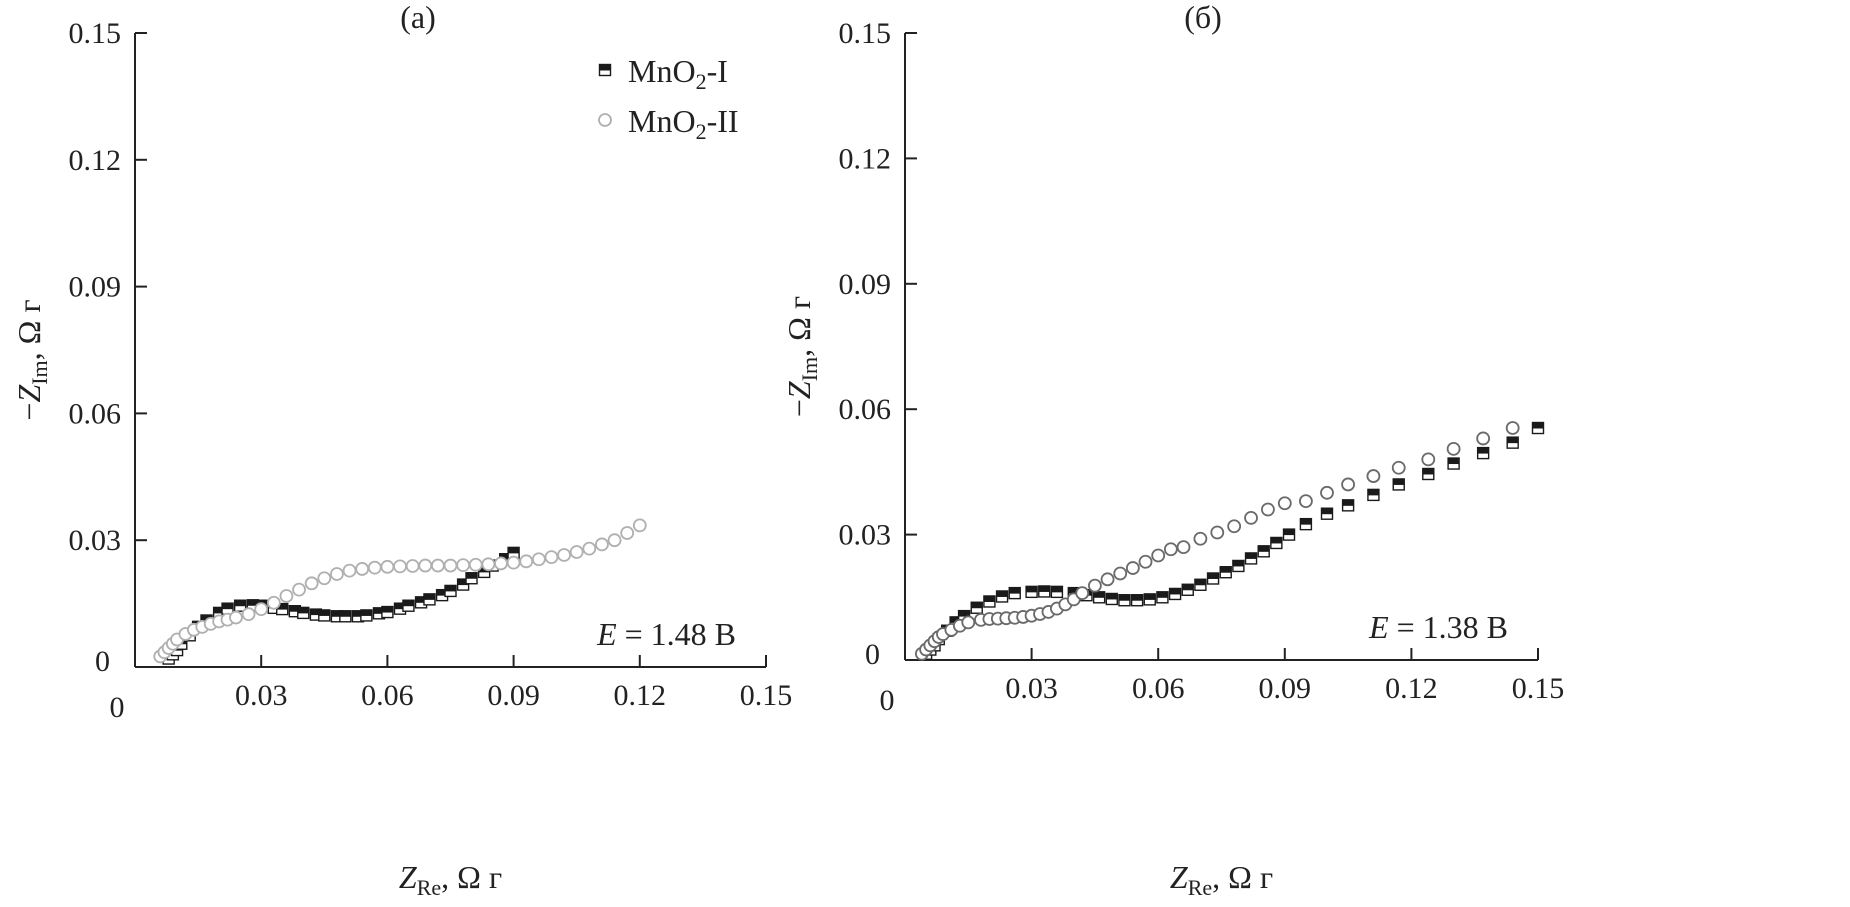 The image size is (1850, 907). I want to click on y-tick-label: 0, so click(872, 654).